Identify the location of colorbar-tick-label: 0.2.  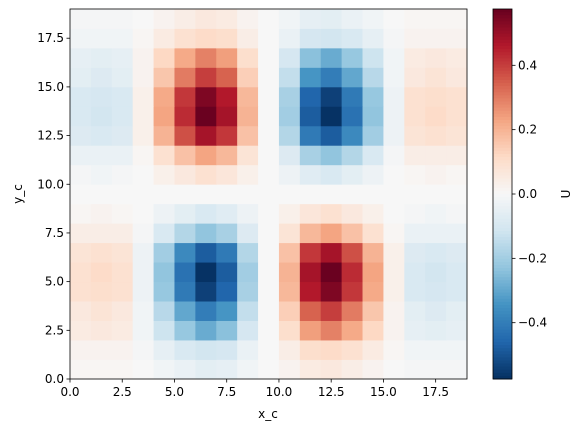
(527, 130).